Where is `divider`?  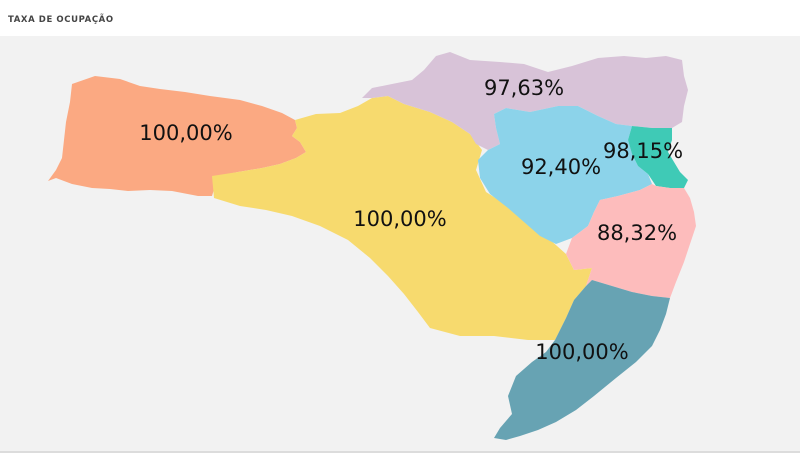 divider is located at coordinates (400, 452).